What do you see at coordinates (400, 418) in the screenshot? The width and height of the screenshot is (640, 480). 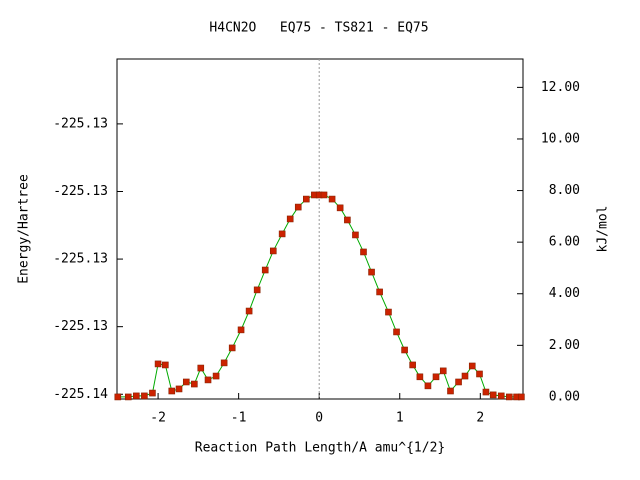 I see `x-tick-label: 1` at bounding box center [400, 418].